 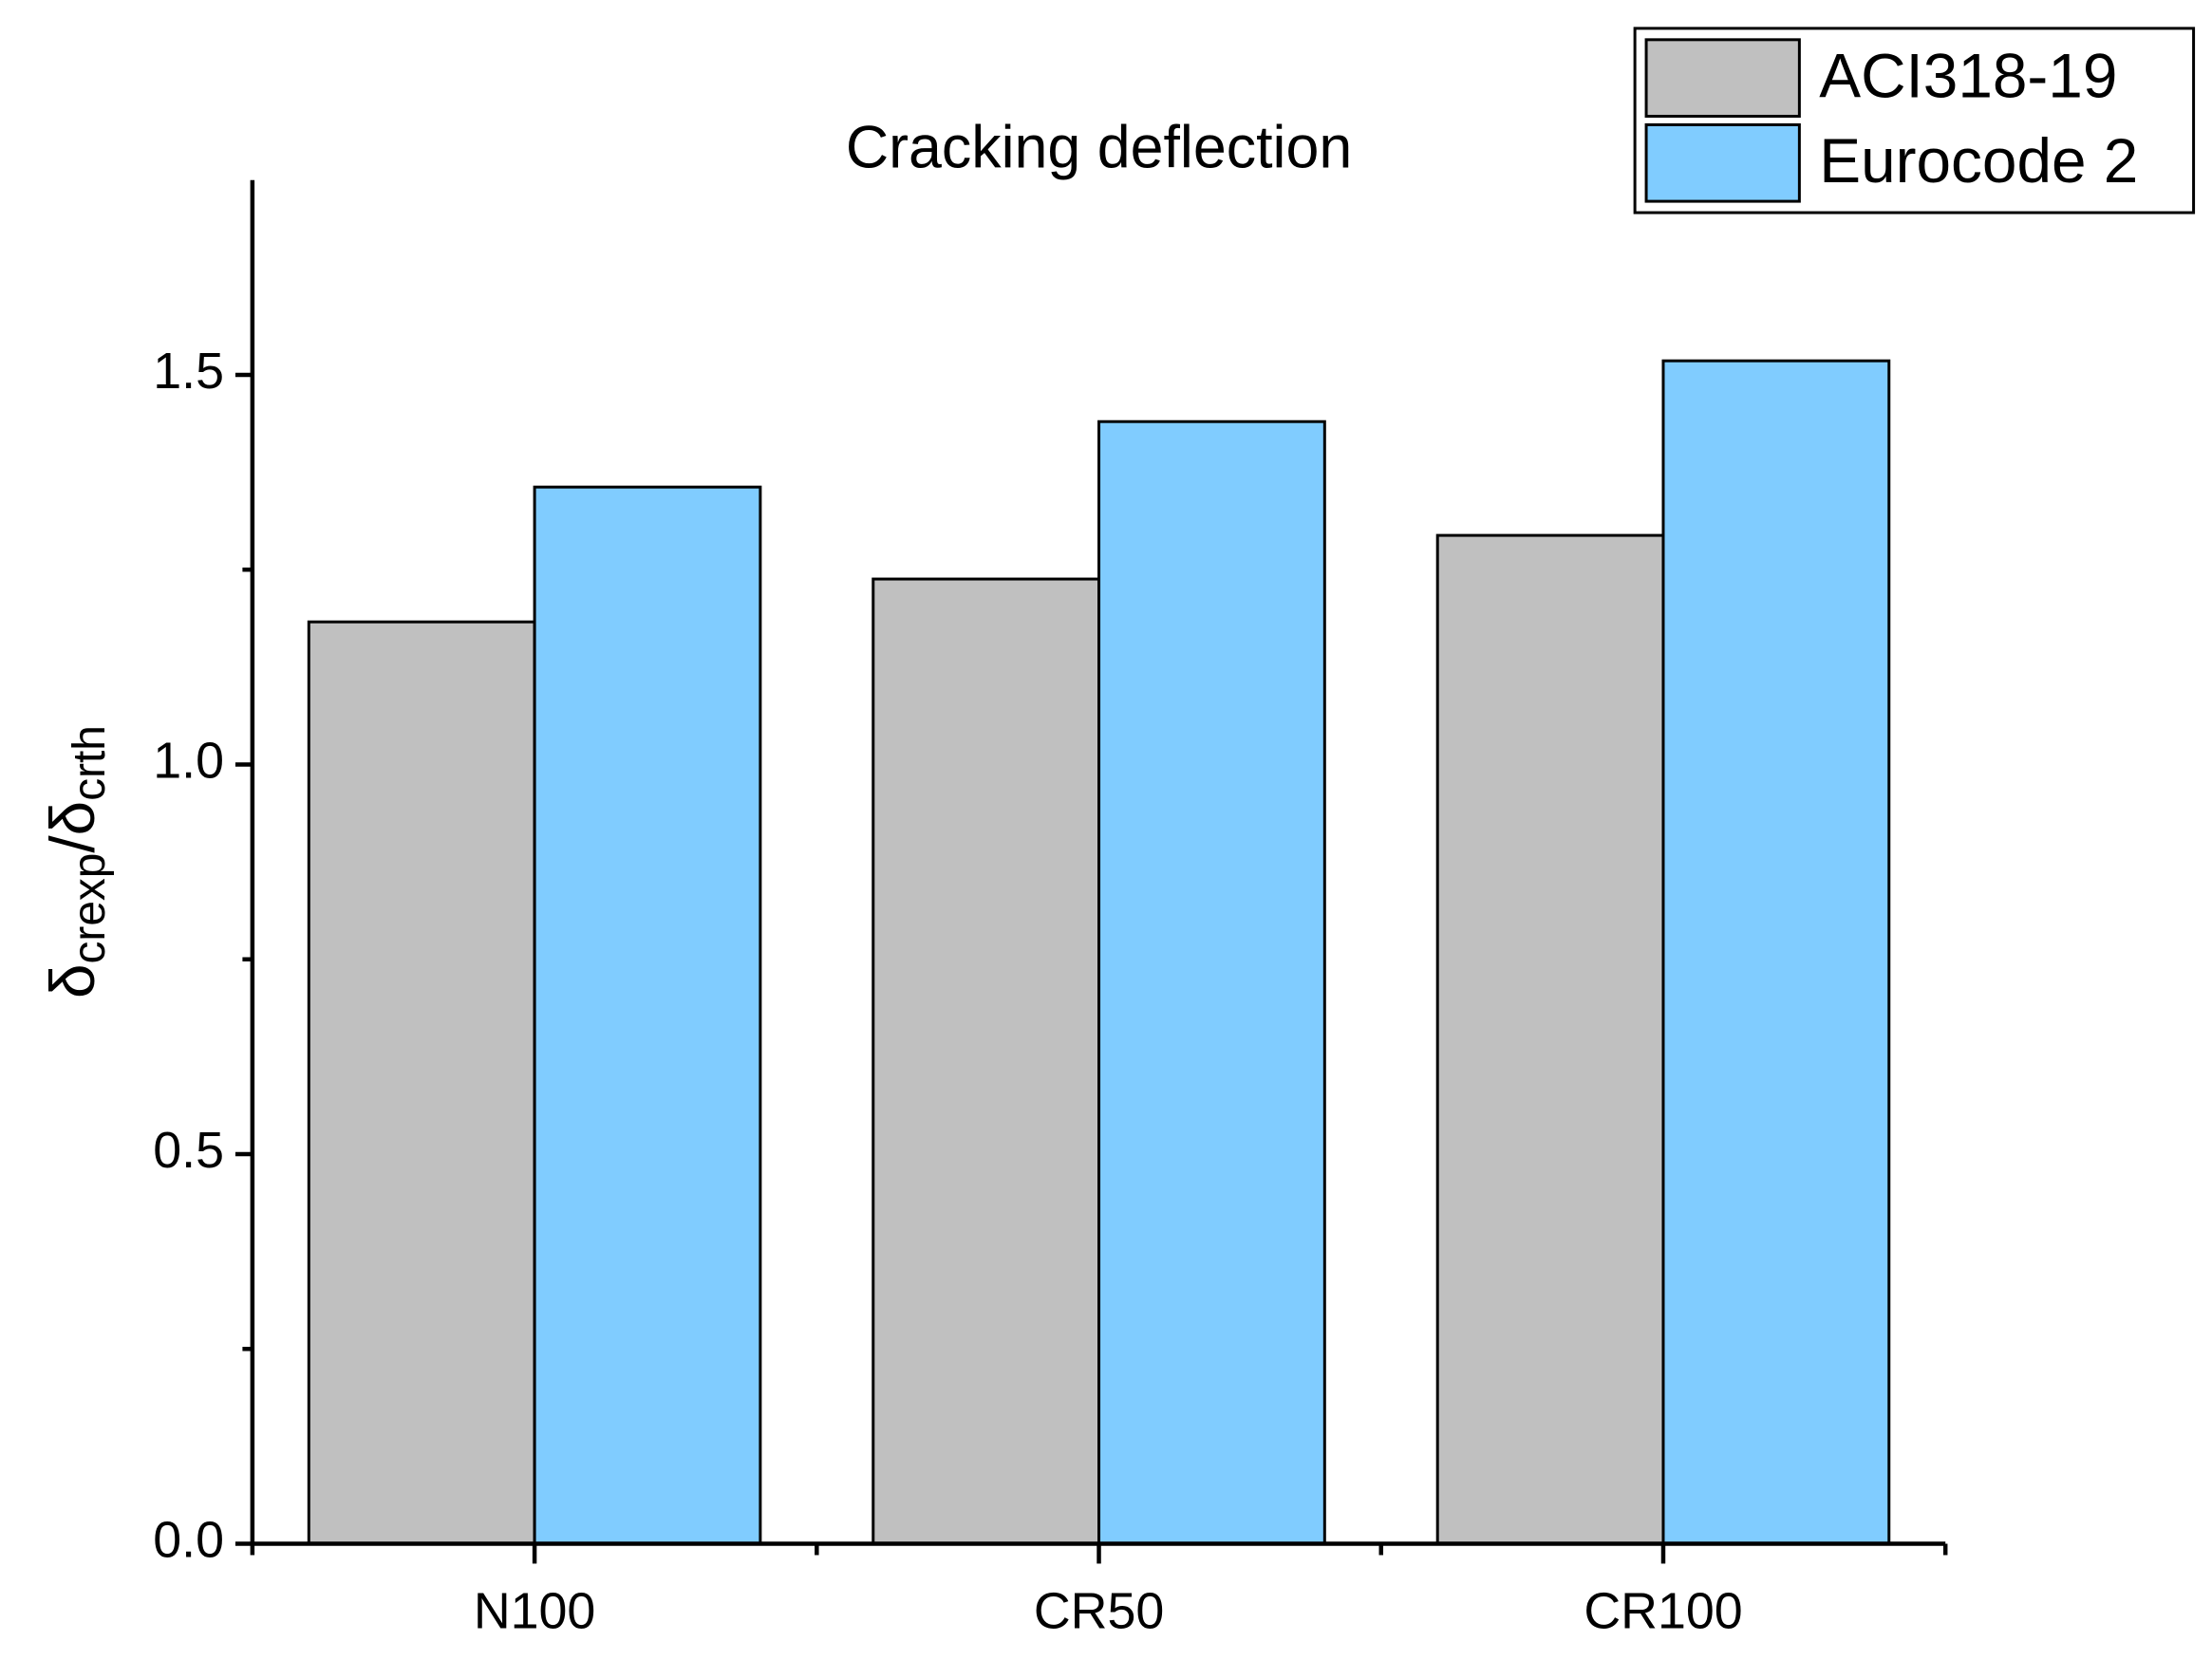 I want to click on y-tick-label: 0.5, so click(x=189, y=1150).